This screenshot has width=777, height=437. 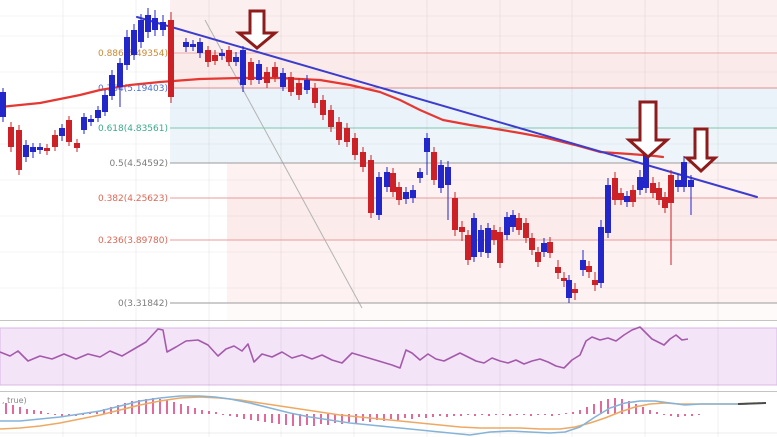 What do you see at coordinates (133, 241) in the screenshot?
I see `fib-label-0.236: 0.236(3.89780)` at bounding box center [133, 241].